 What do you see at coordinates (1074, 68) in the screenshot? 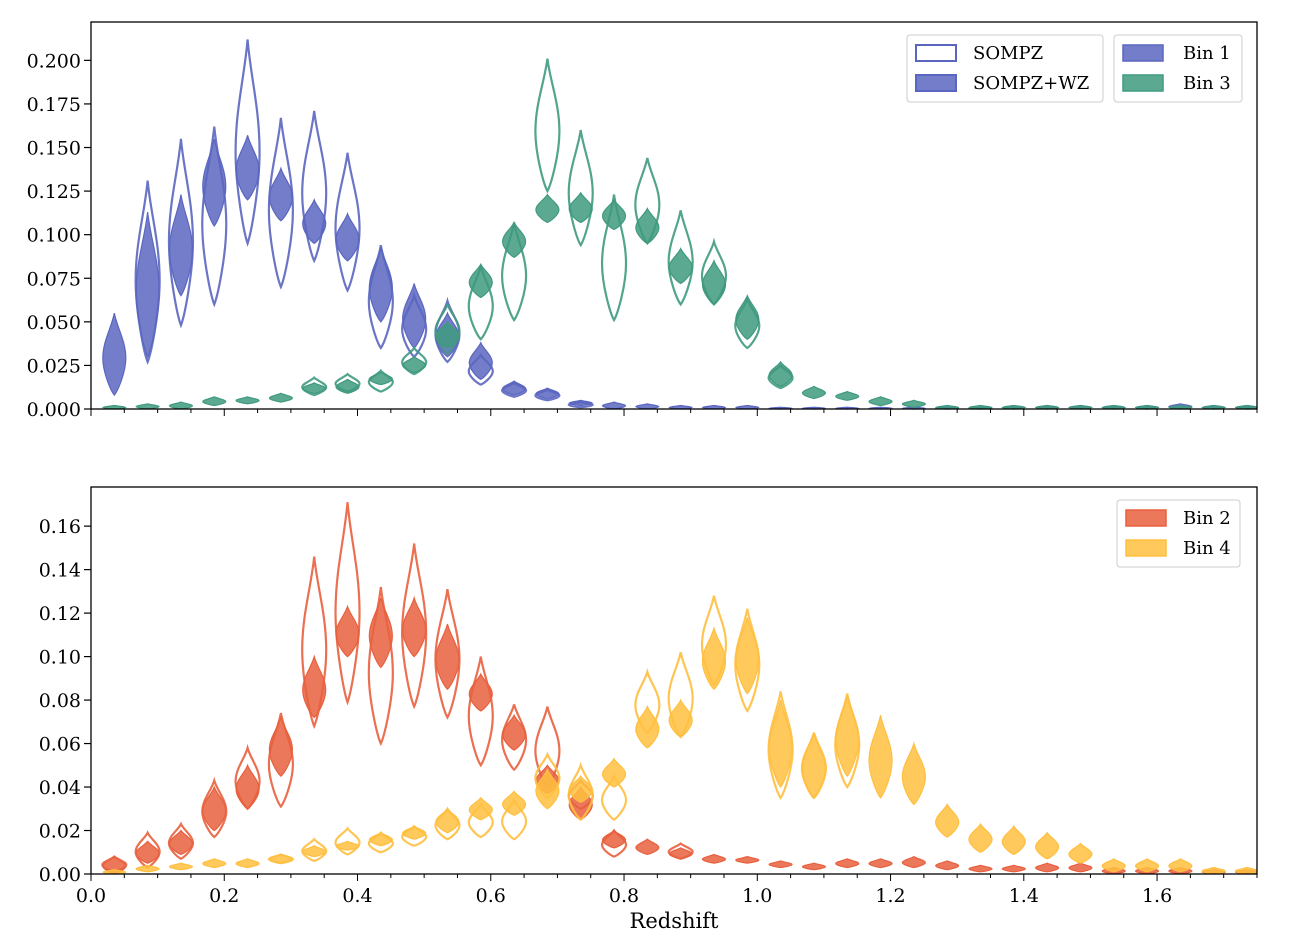
I see `top-legend: SOMPZ SOMPZ+WZ Bin 1 Bin 3` at bounding box center [1074, 68].